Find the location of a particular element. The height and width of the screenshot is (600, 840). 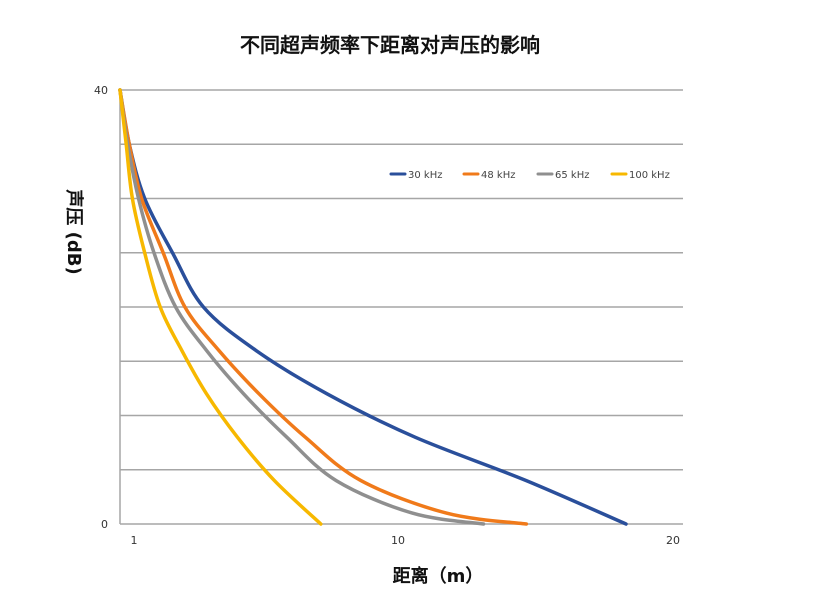

legend-label: 100 kHz is located at coordinates (649, 175).